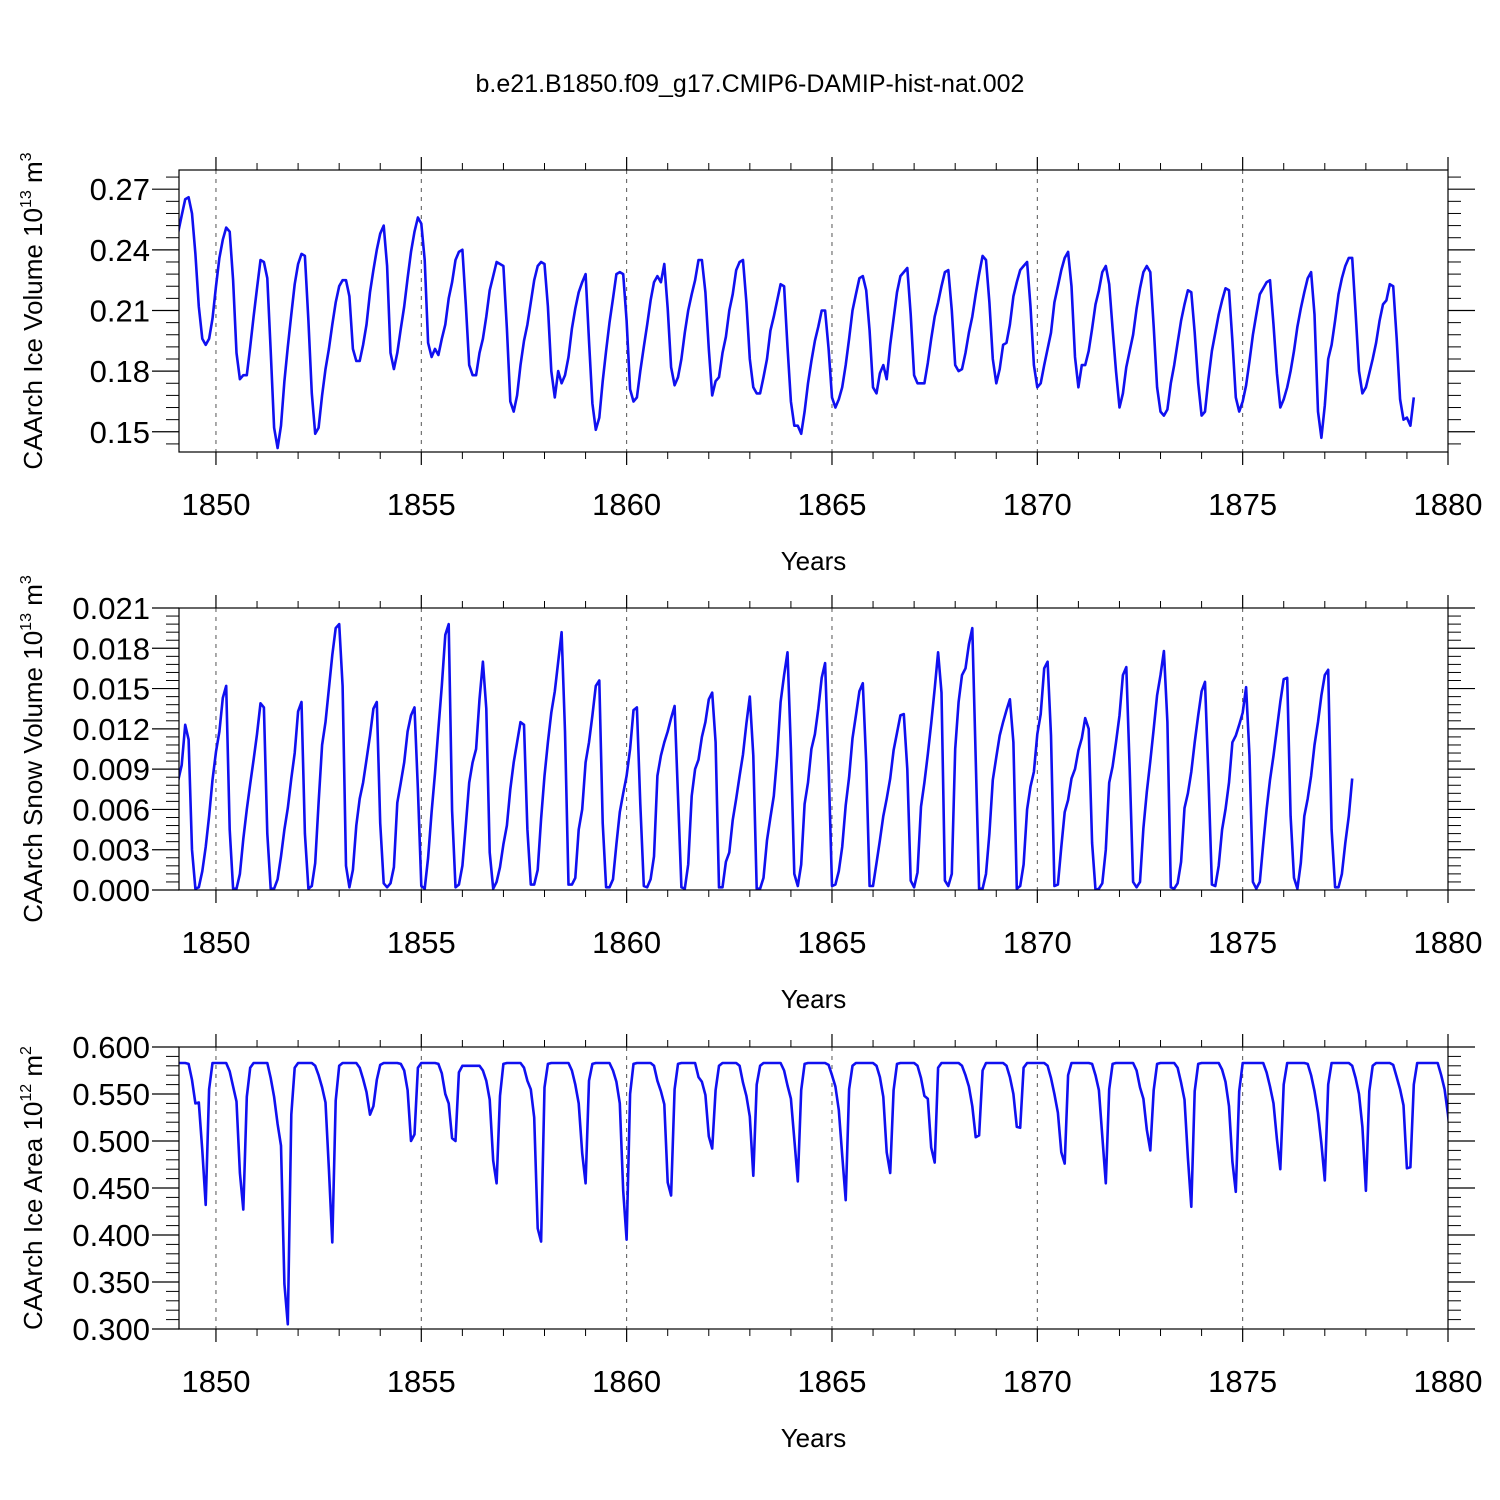 This screenshot has height=1500, width=1500. I want to click on y-tick-label: 0.003, so click(111, 850).